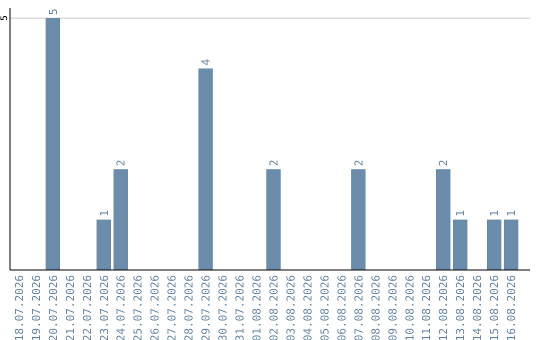  I want to click on x-tick-label: 27.07.2026, so click(172, 307).